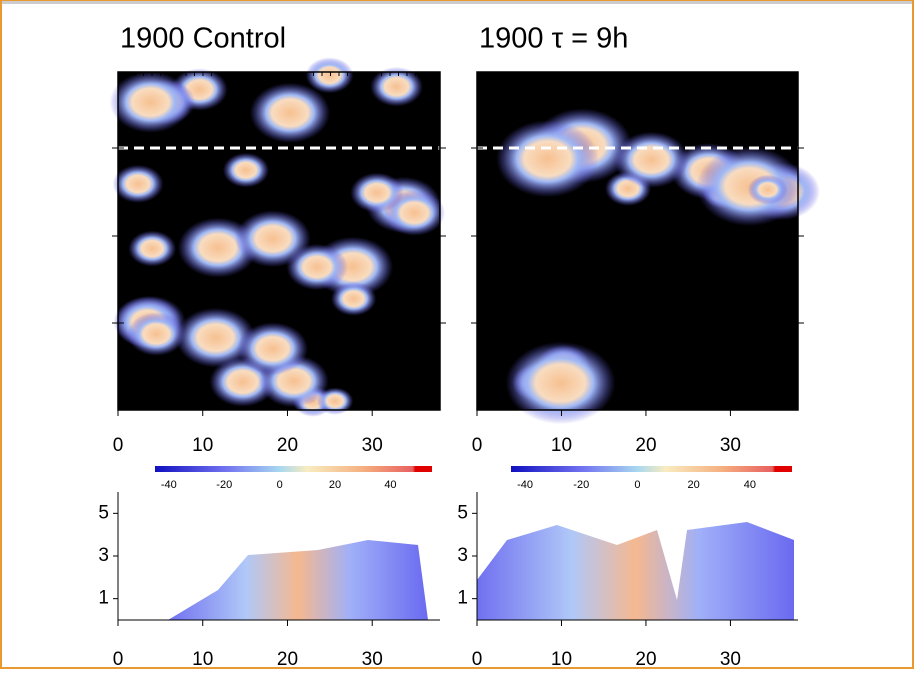  What do you see at coordinates (457, 2) in the screenshot?
I see `top-bar` at bounding box center [457, 2].